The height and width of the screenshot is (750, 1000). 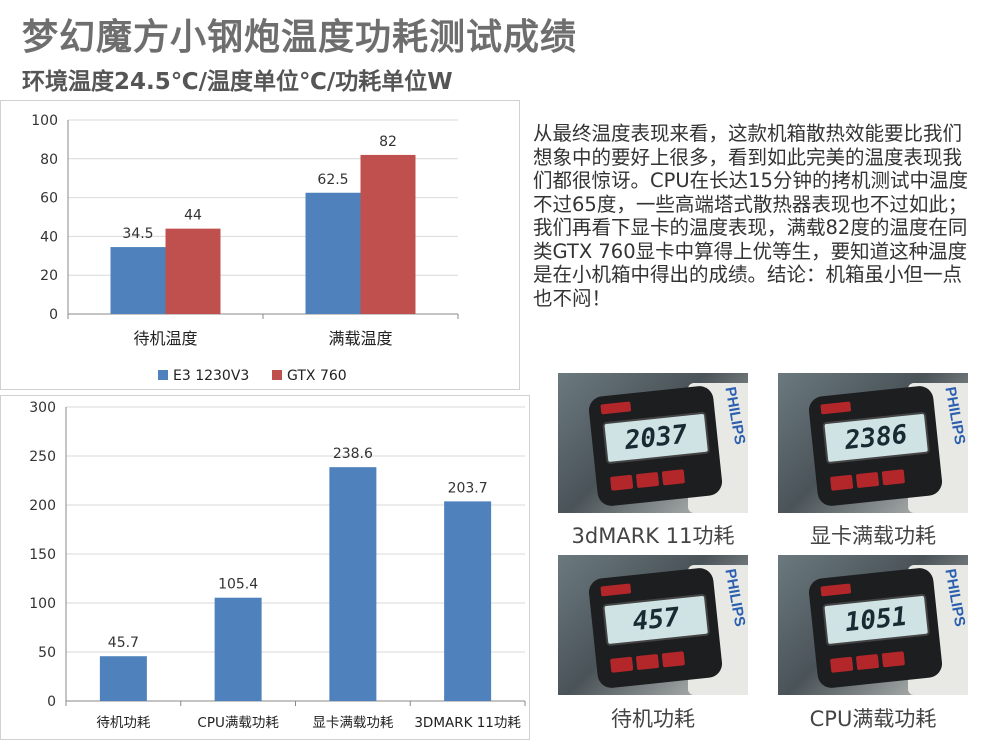 I want to click on meter-reading: 457, so click(x=656, y=620).